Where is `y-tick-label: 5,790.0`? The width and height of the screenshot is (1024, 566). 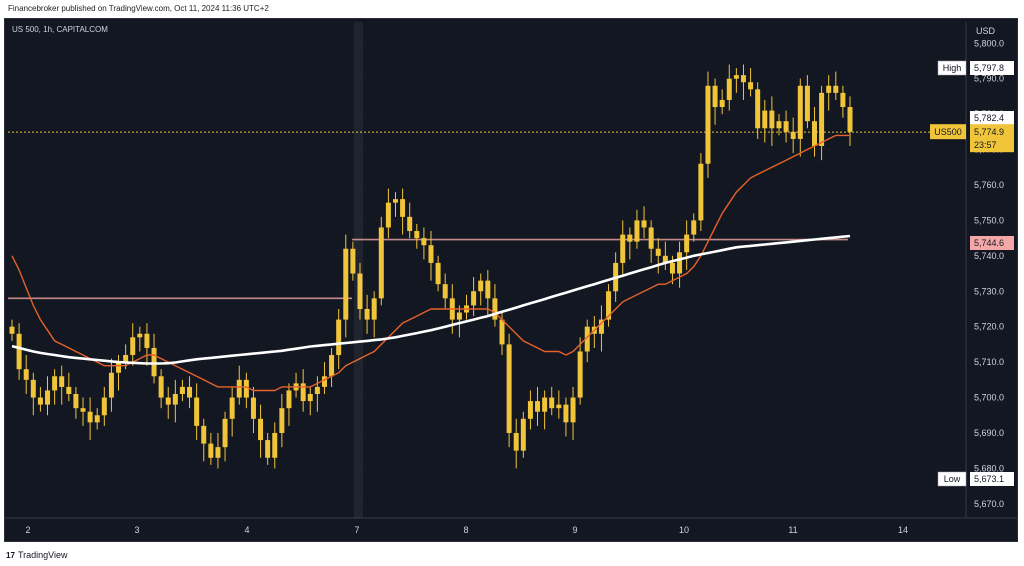 y-tick-label: 5,790.0 is located at coordinates (989, 79).